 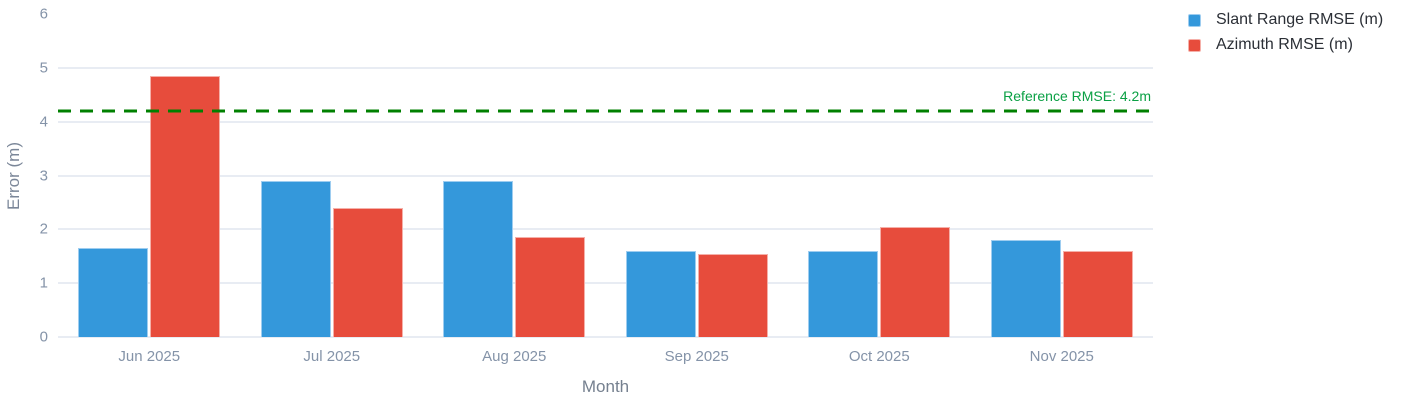 What do you see at coordinates (1077, 95) in the screenshot?
I see `reference-line-label: Reference RMSE: 4.2m` at bounding box center [1077, 95].